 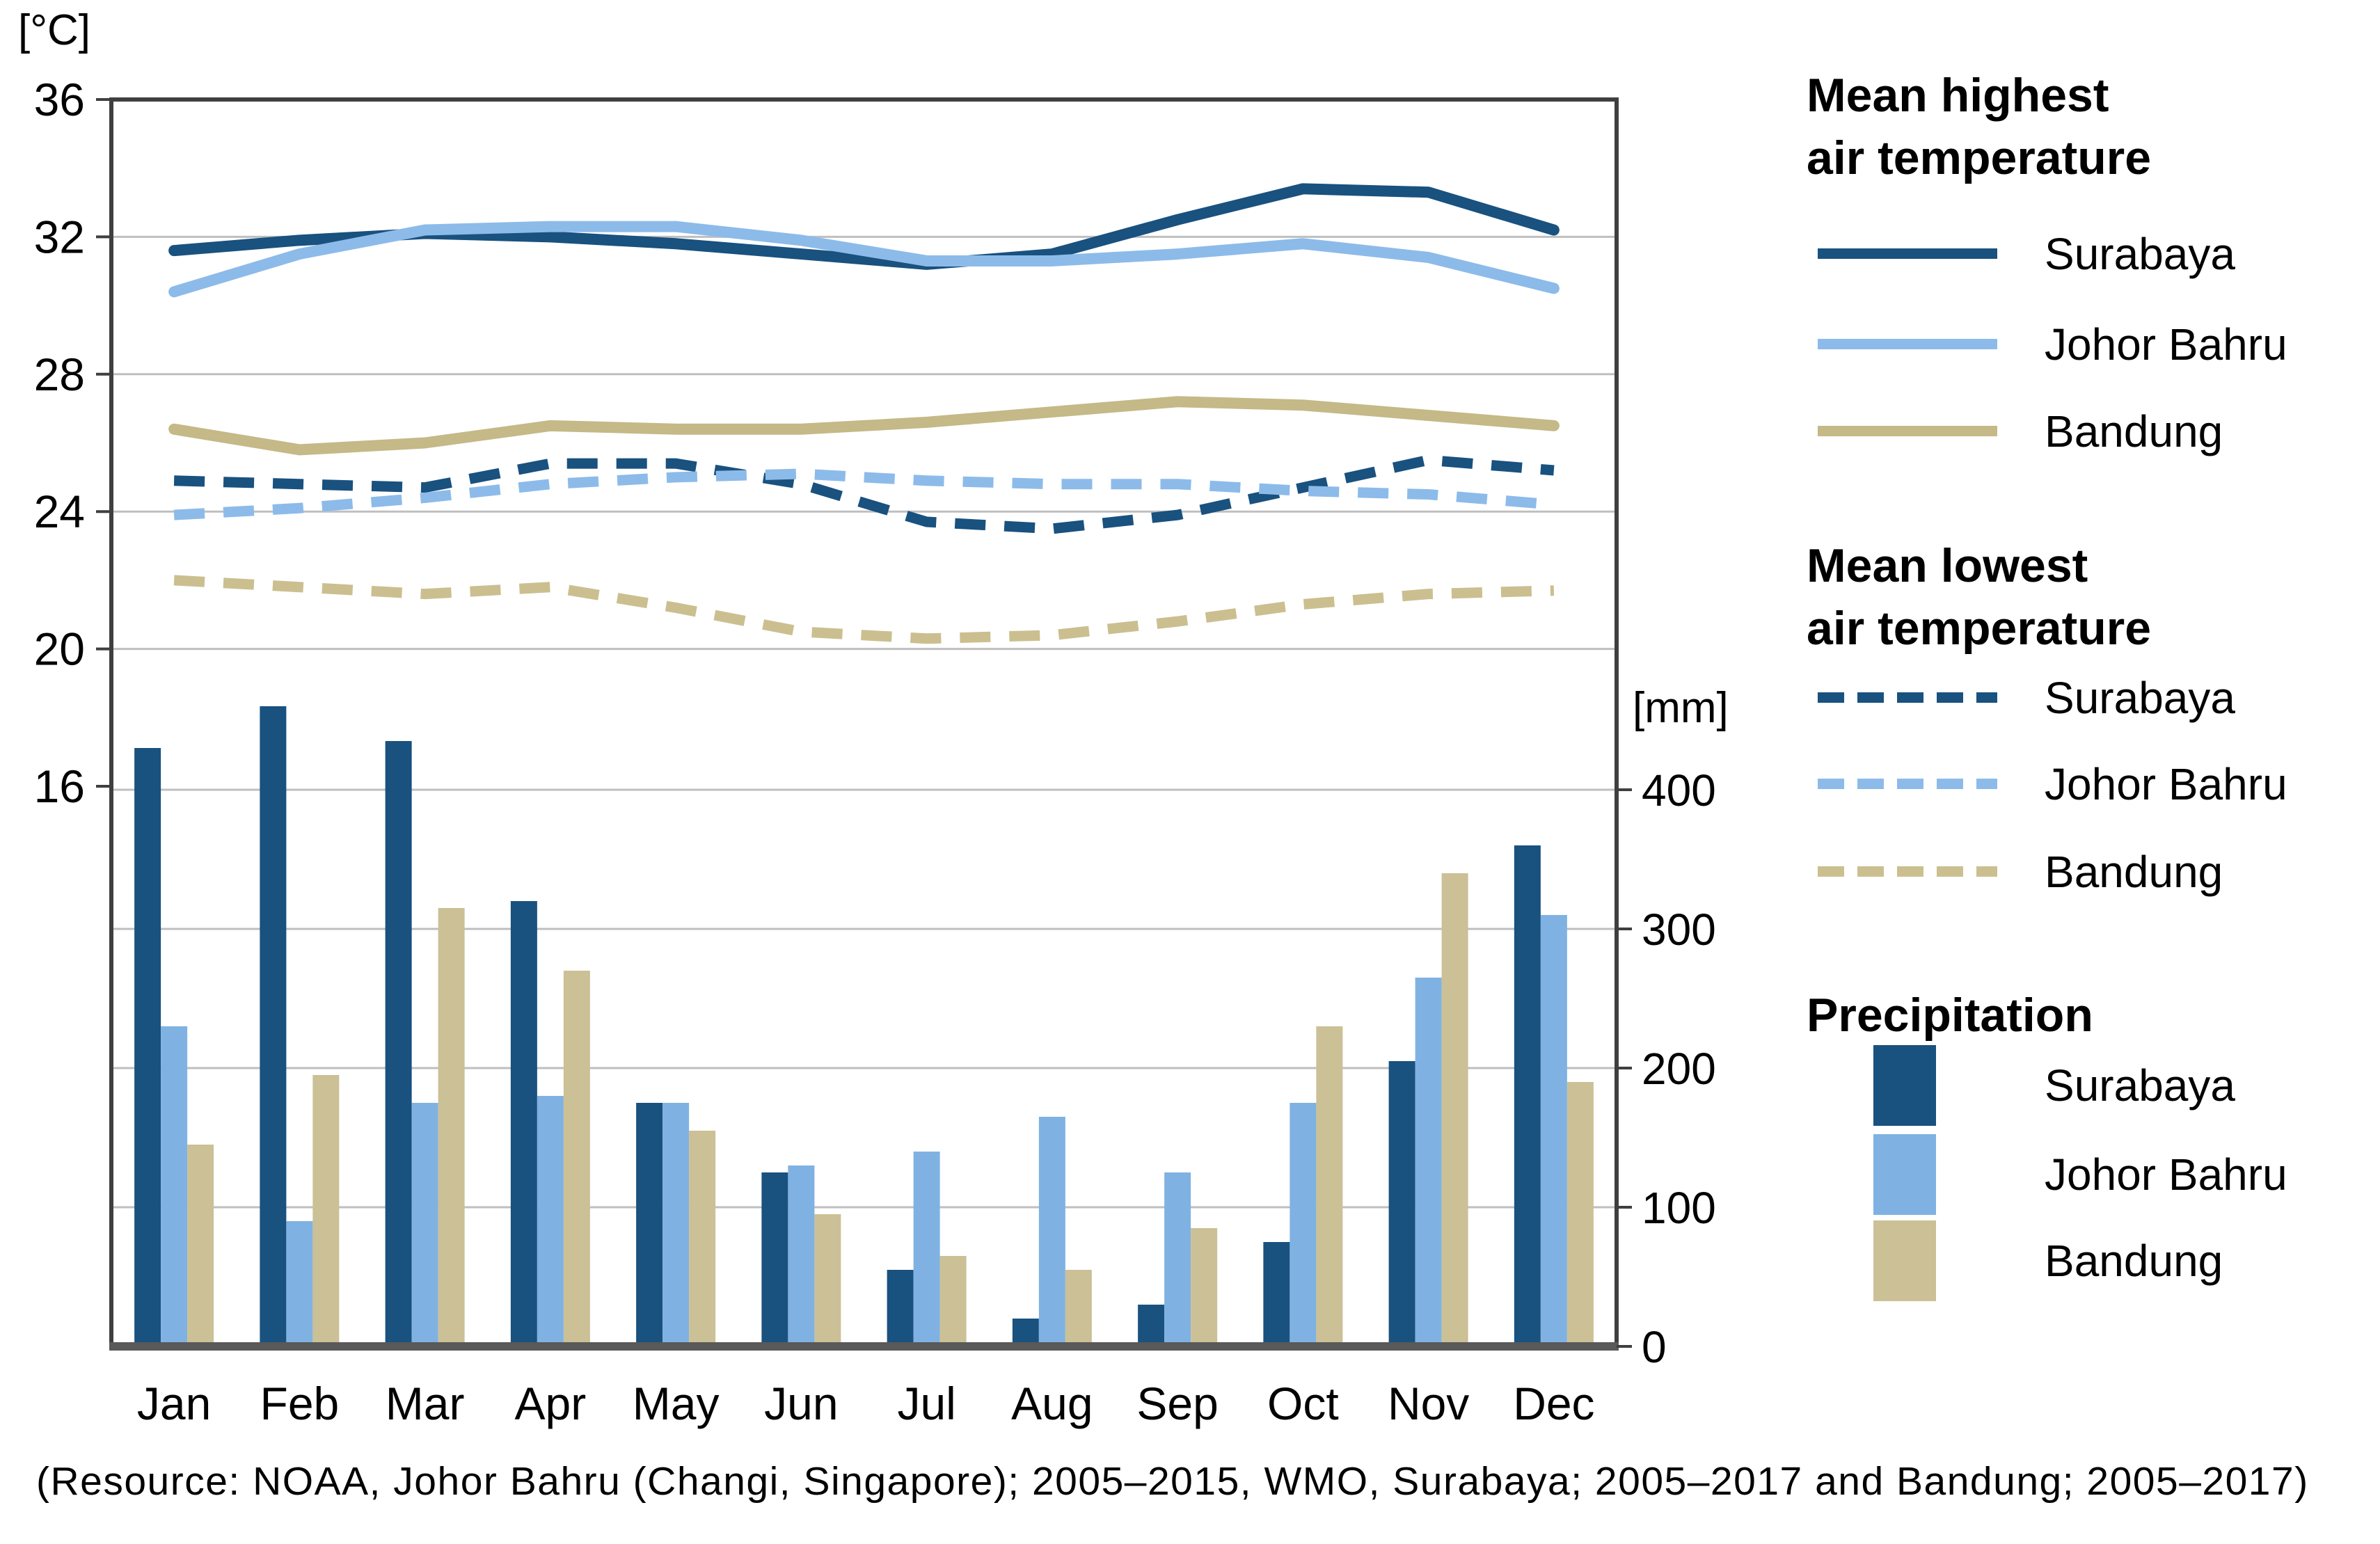 What do you see at coordinates (174, 1403) in the screenshot?
I see `month-label-jan: Jan` at bounding box center [174, 1403].